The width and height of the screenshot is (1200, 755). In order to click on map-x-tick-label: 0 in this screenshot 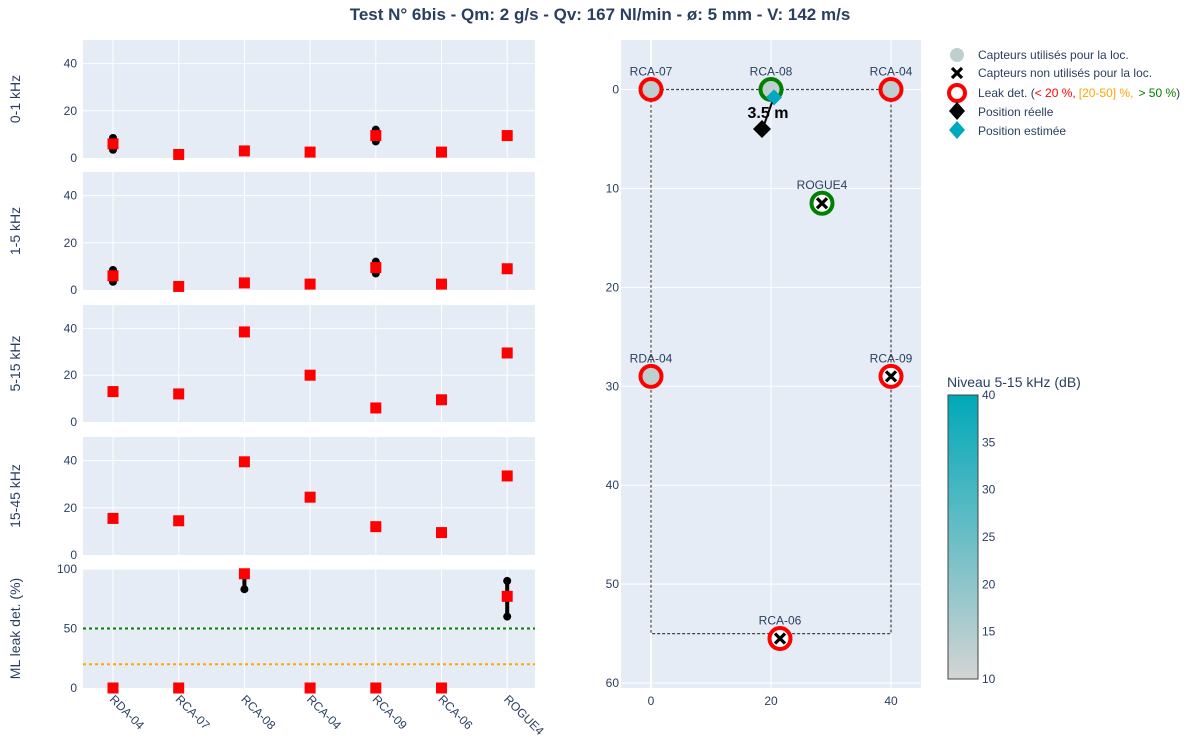, I will do `click(651, 701)`.